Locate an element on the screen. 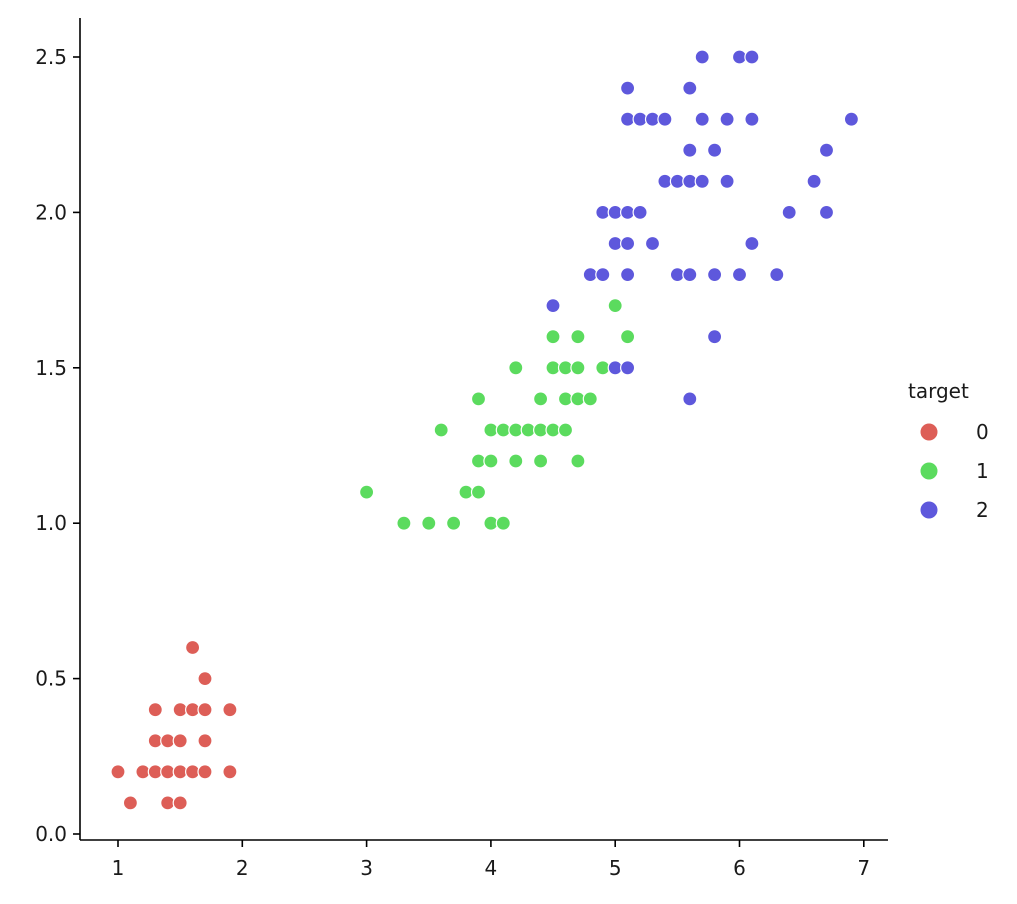 The image size is (1017, 904). legend-label-1: 1 is located at coordinates (982, 471).